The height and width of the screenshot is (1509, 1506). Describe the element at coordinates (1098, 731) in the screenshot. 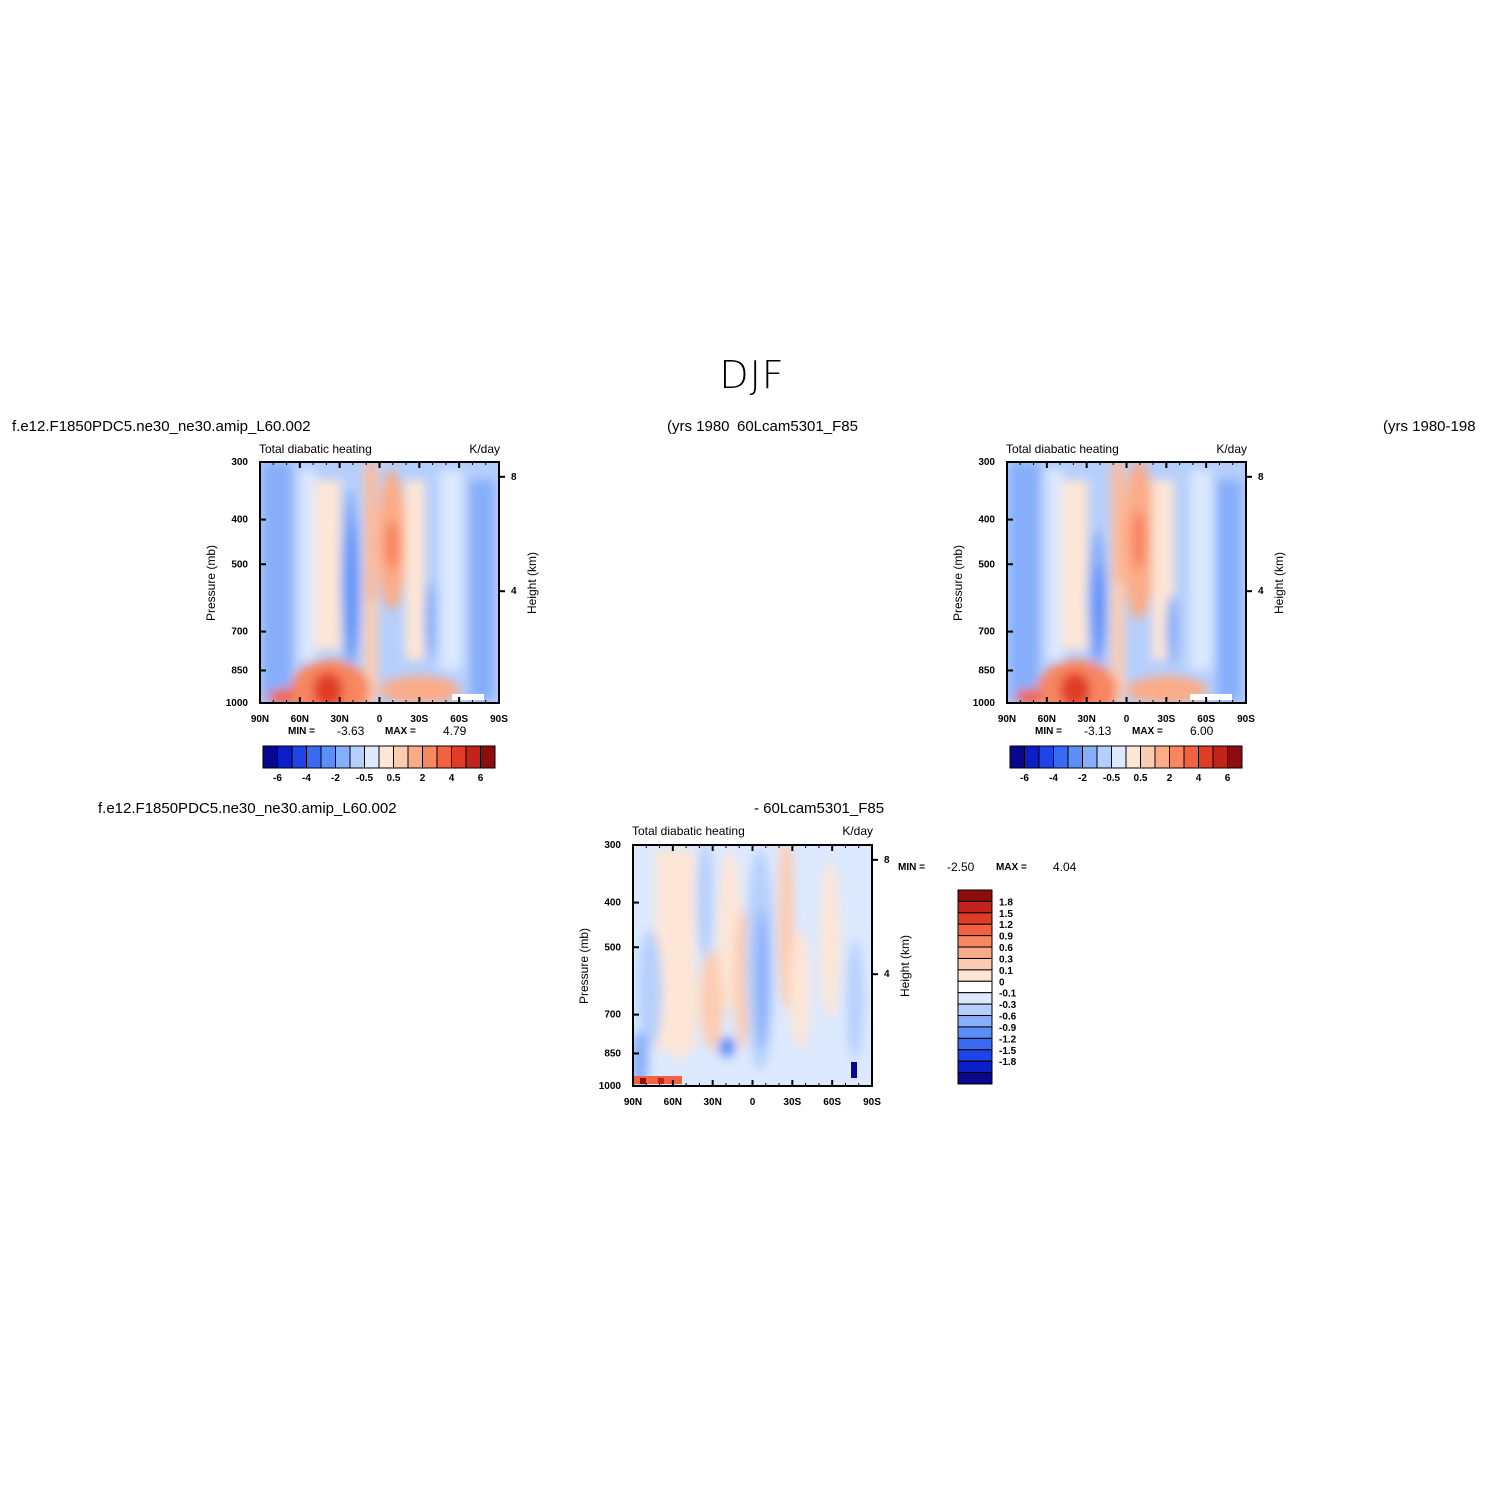

I see `stats-min-value: -3.13` at that location.